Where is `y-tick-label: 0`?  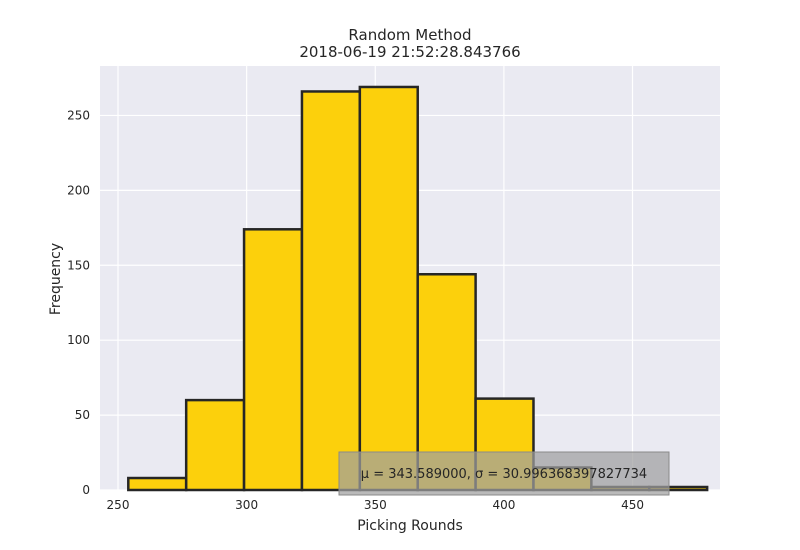
y-tick-label: 0 is located at coordinates (86, 490).